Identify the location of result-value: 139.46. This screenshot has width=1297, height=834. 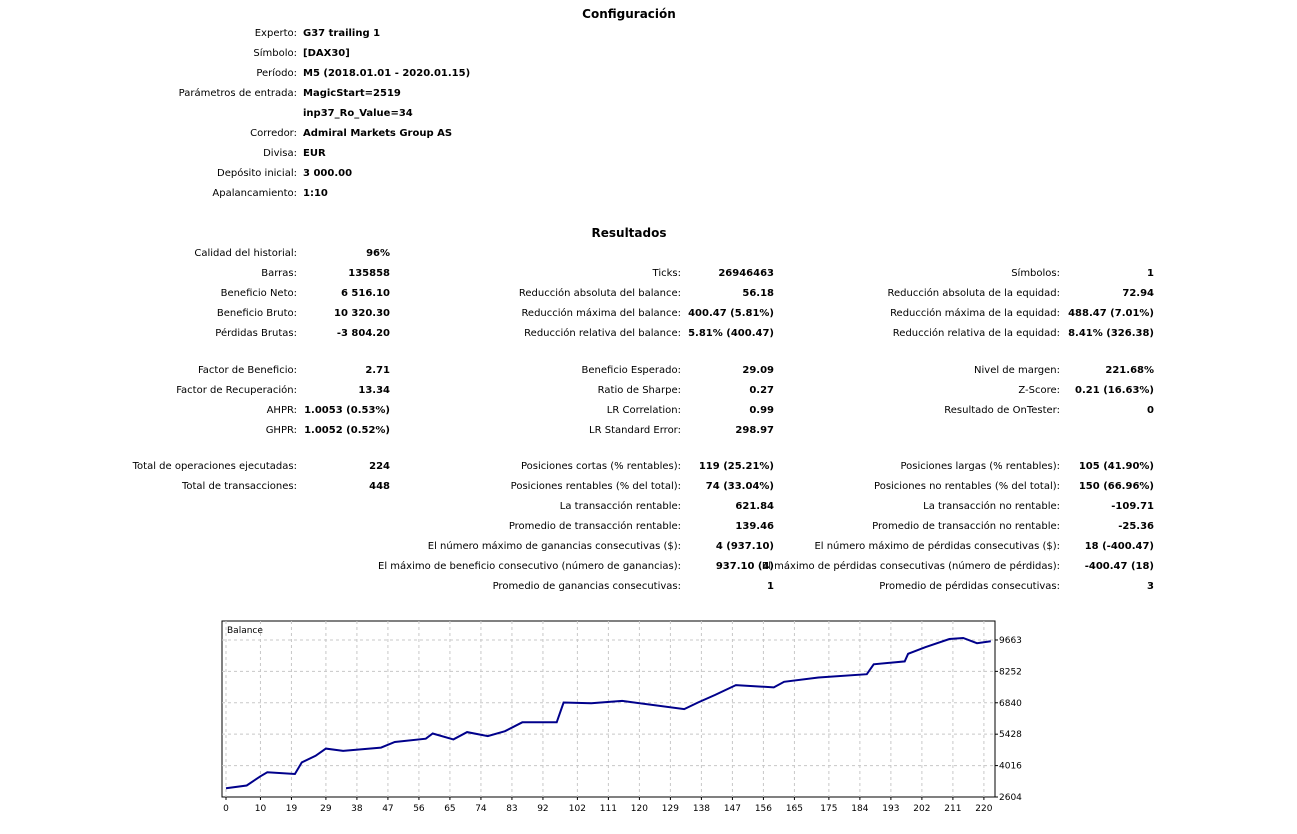
(754, 526).